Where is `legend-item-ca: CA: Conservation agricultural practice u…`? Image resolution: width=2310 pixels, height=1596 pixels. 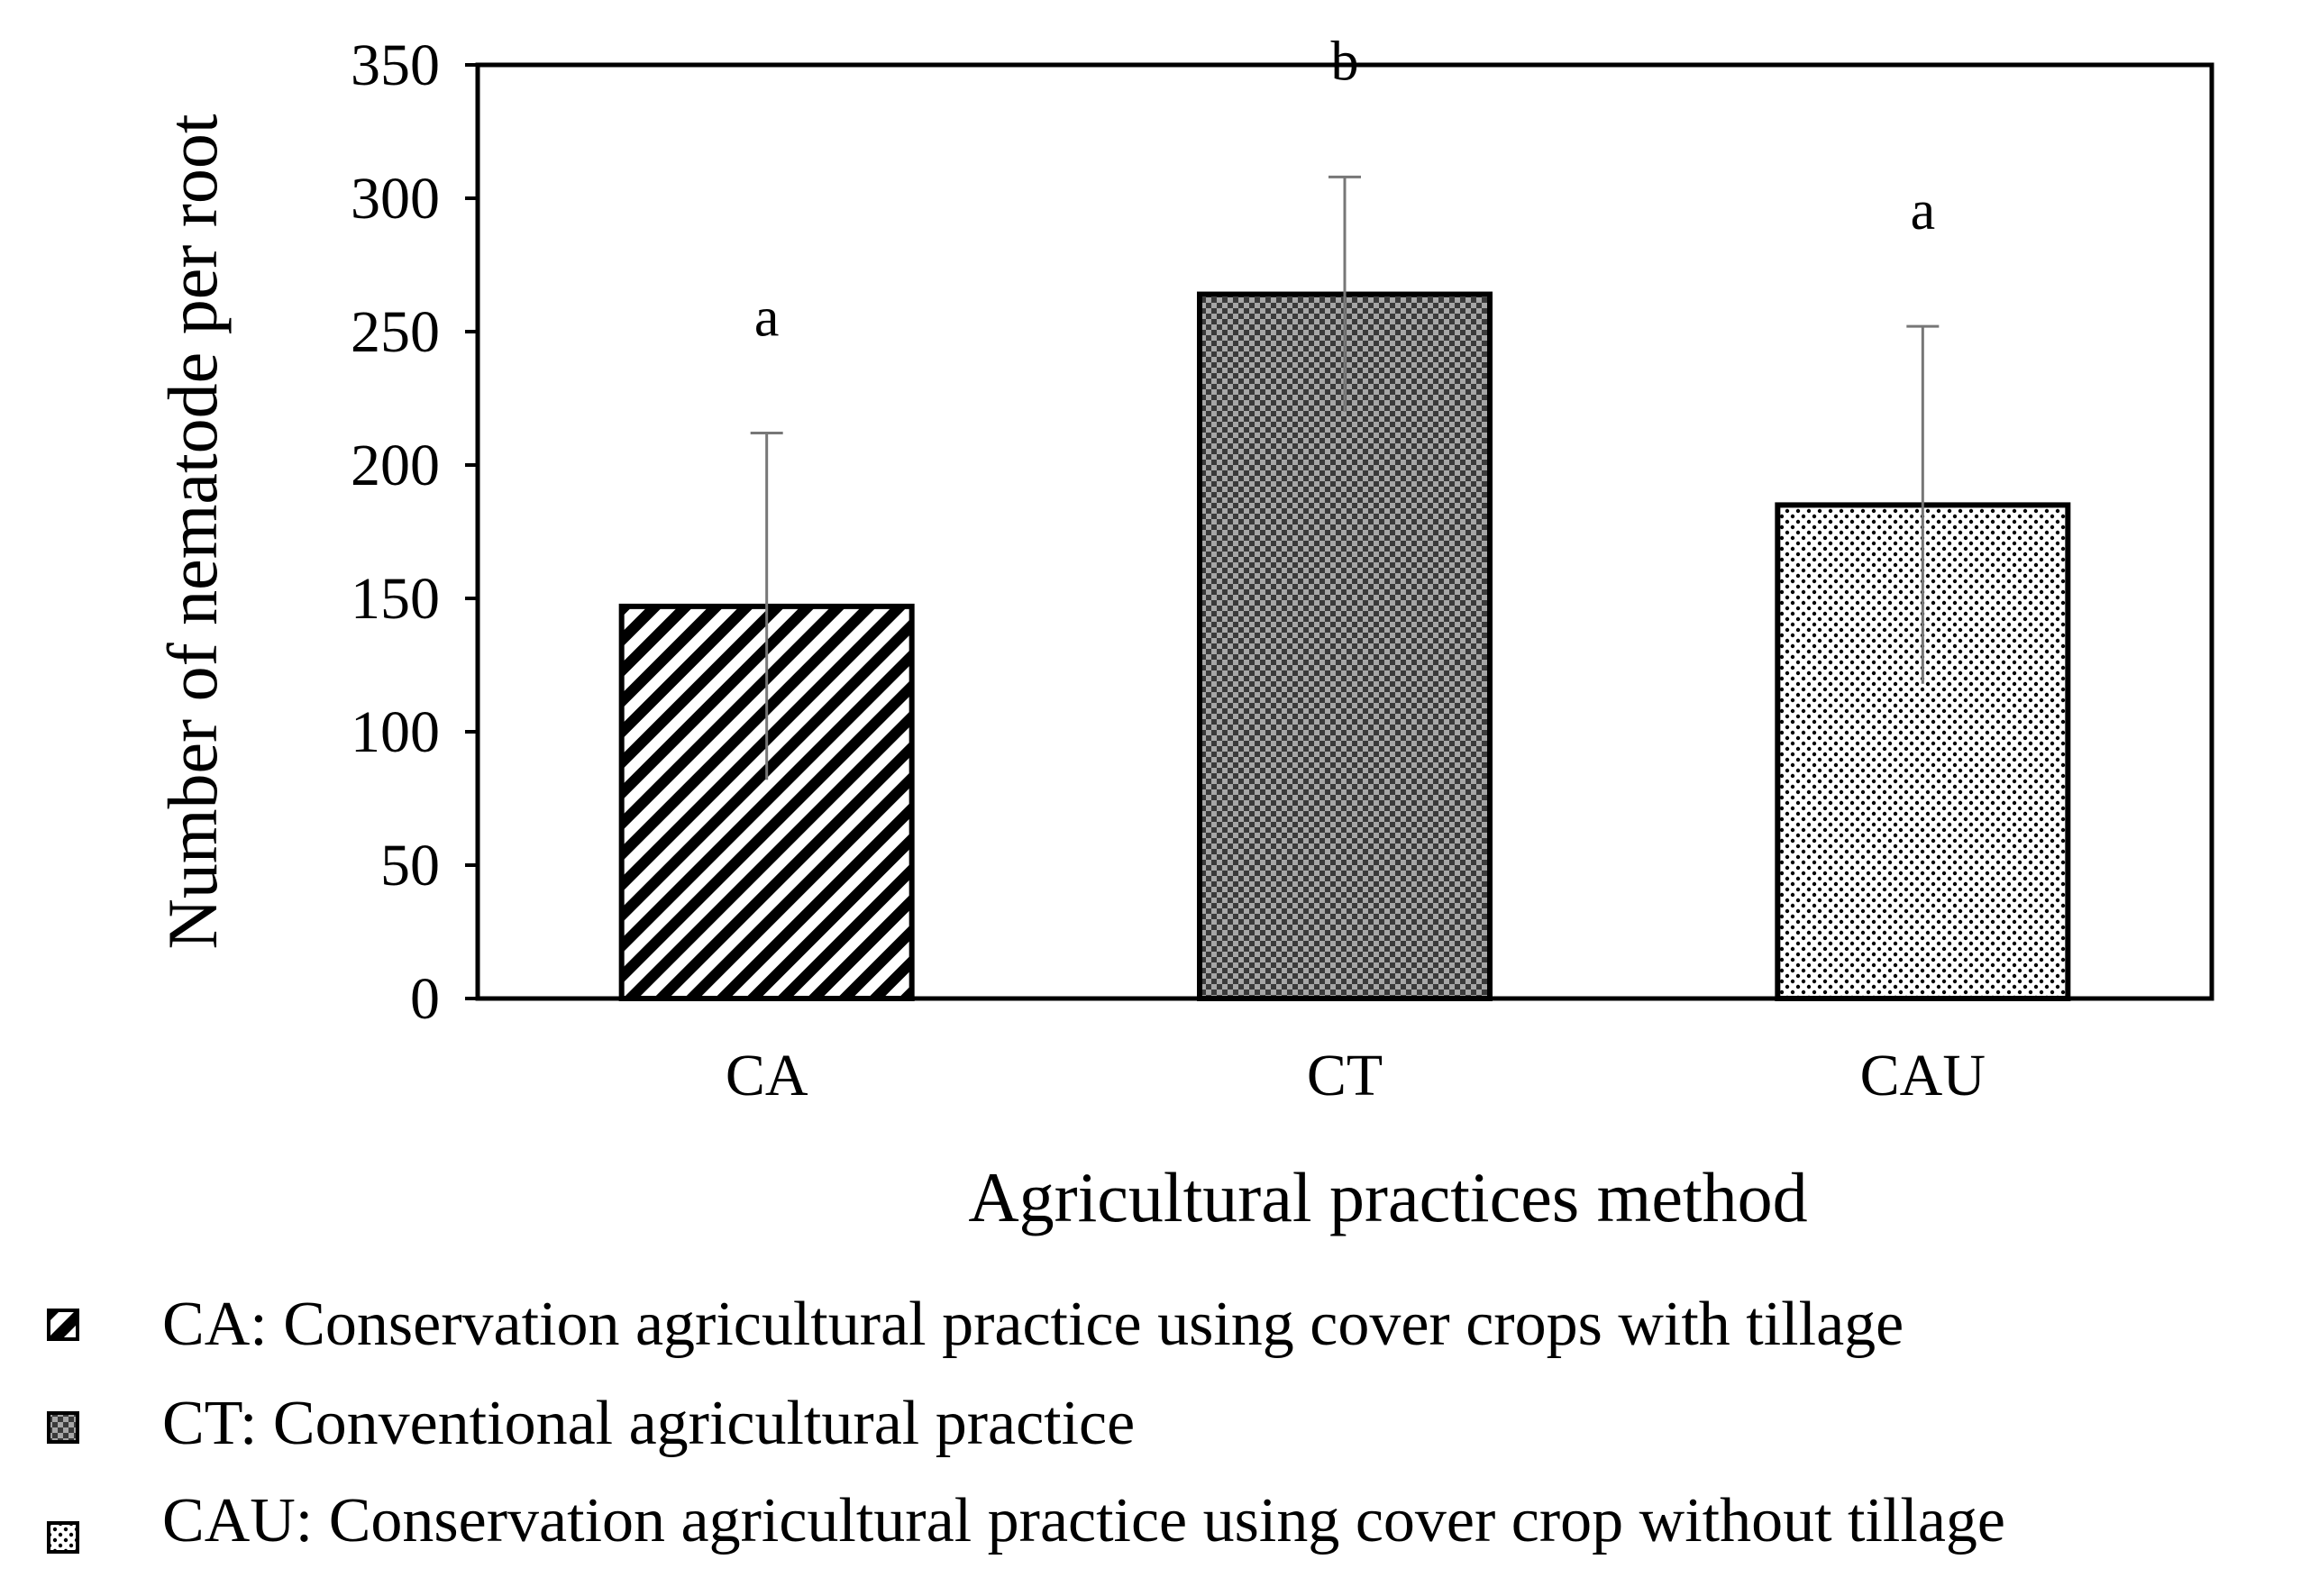
legend-item-ca: CA: Conservation agricultural practice u… is located at coordinates (1155, 1334).